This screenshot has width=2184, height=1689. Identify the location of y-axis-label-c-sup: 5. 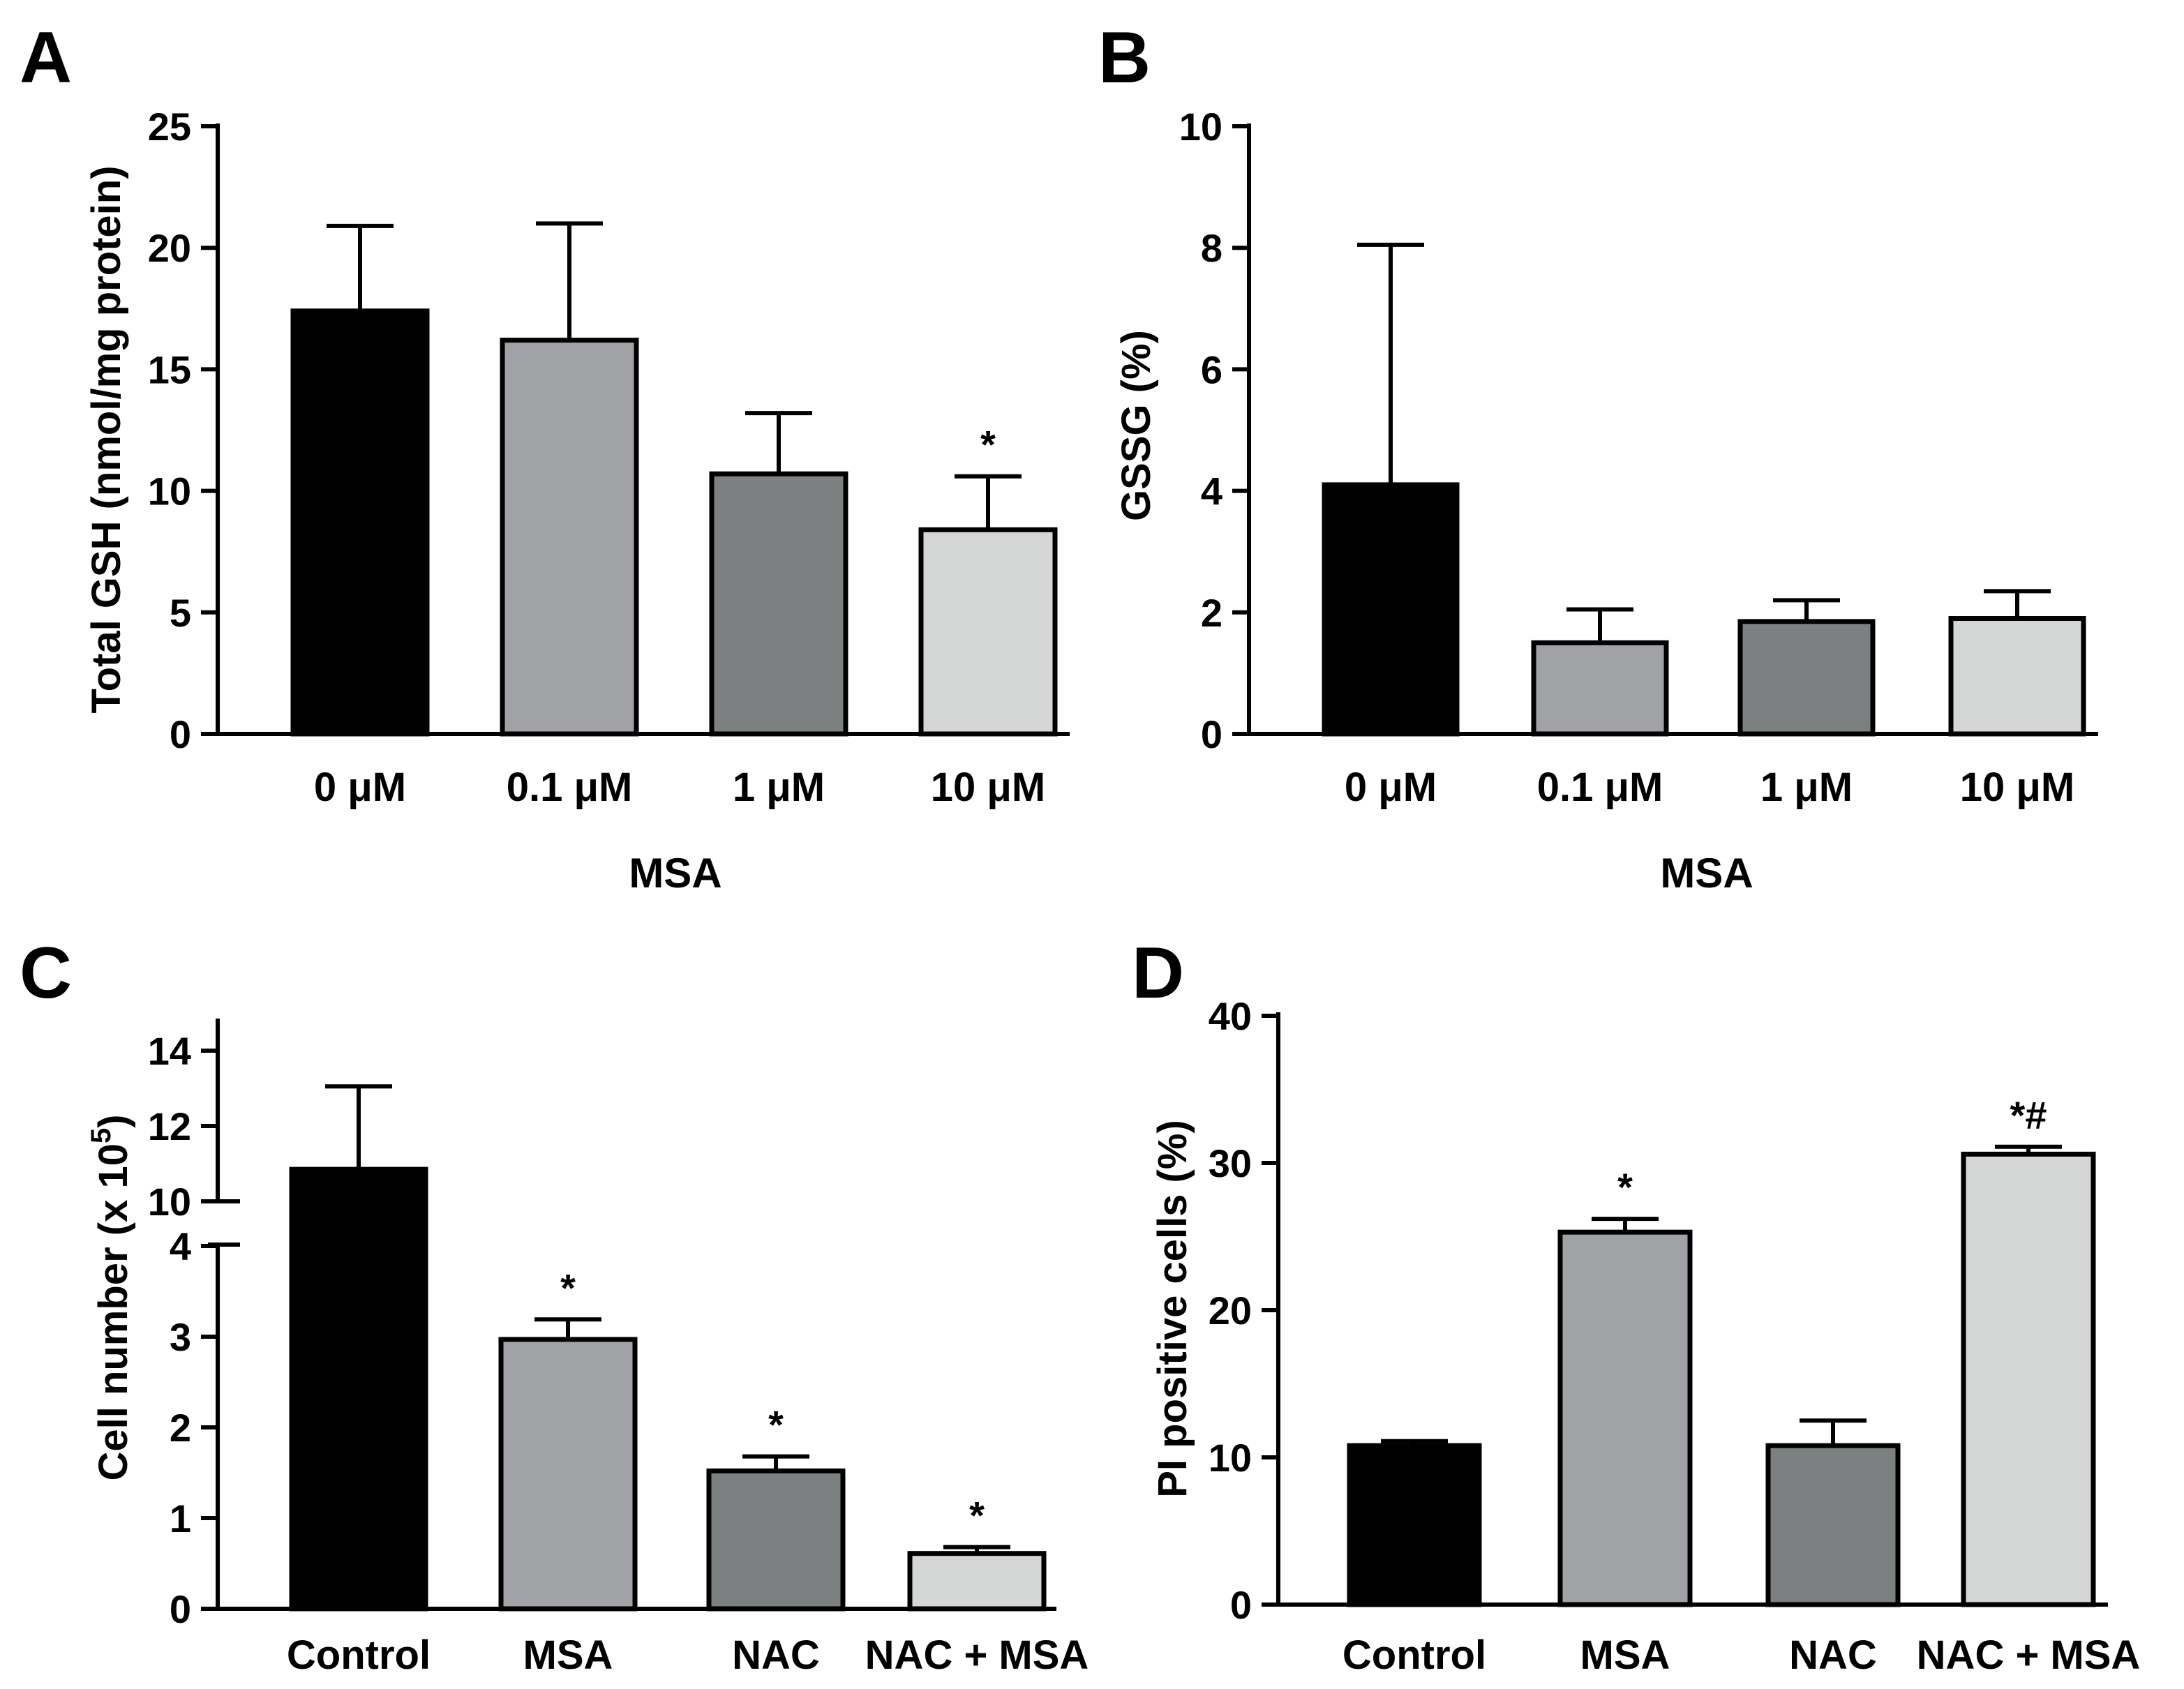
(102, 1135).